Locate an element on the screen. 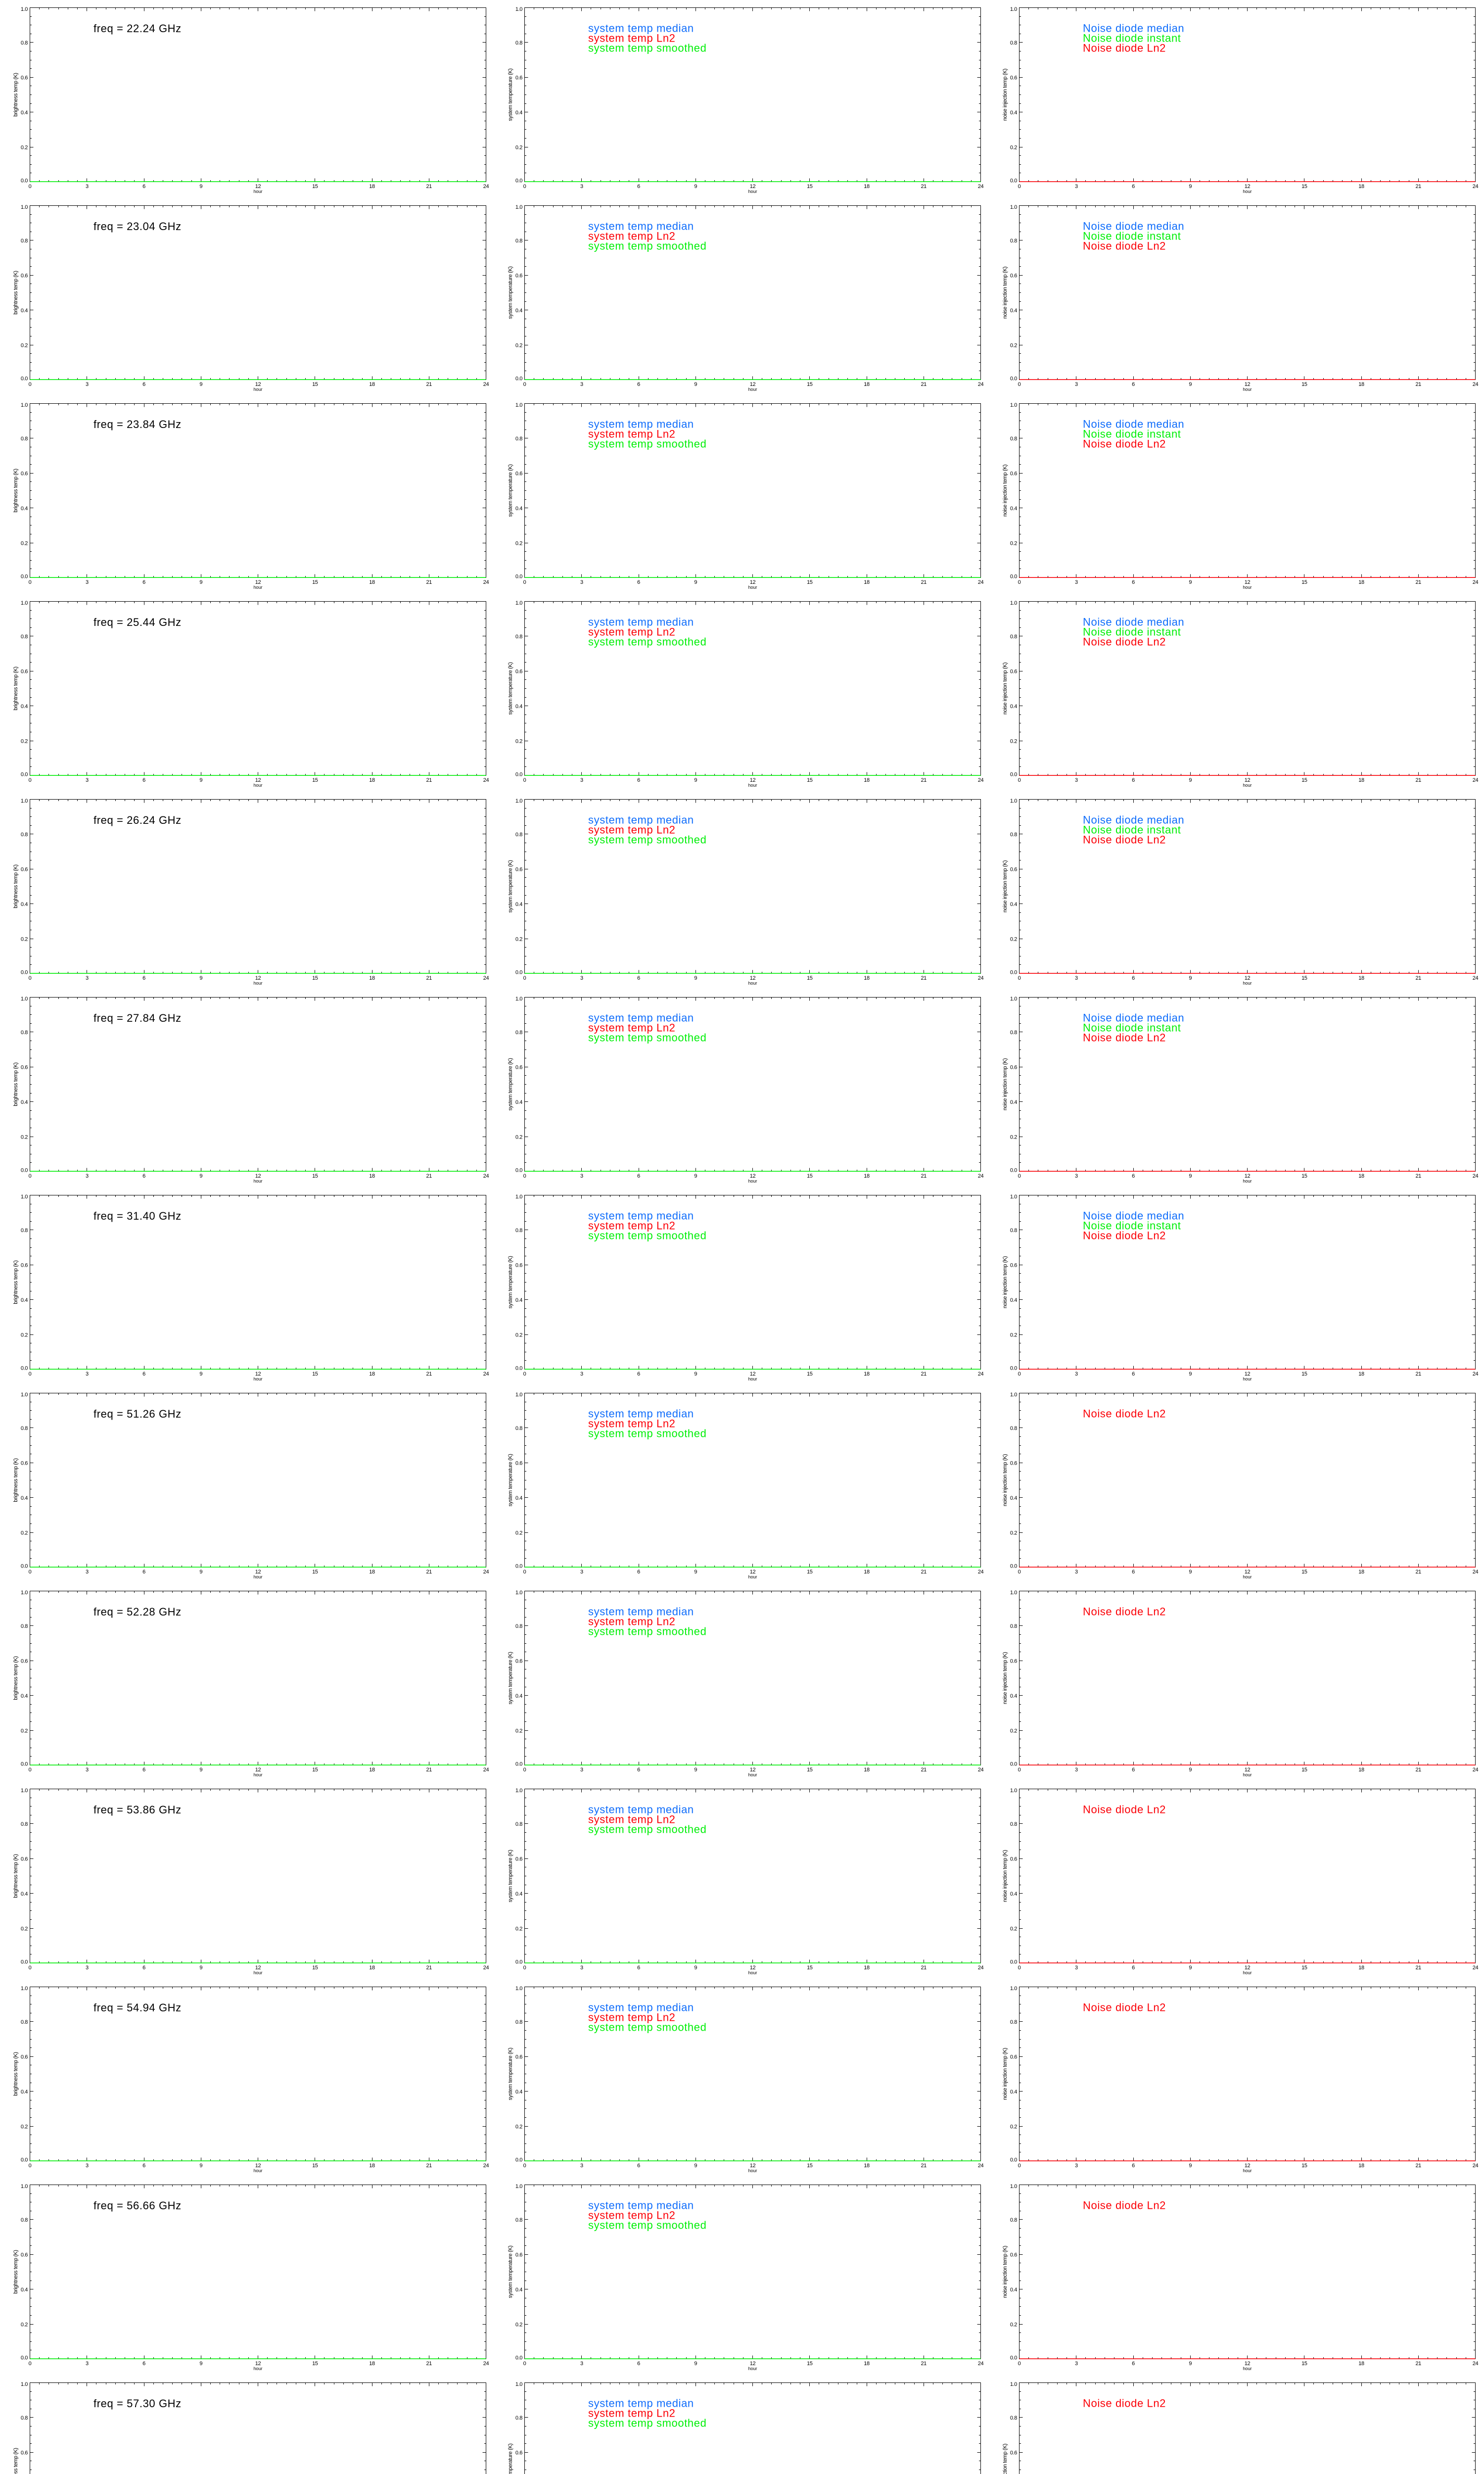  svg-text: system temp Ln2 is located at coordinates (632, 236).